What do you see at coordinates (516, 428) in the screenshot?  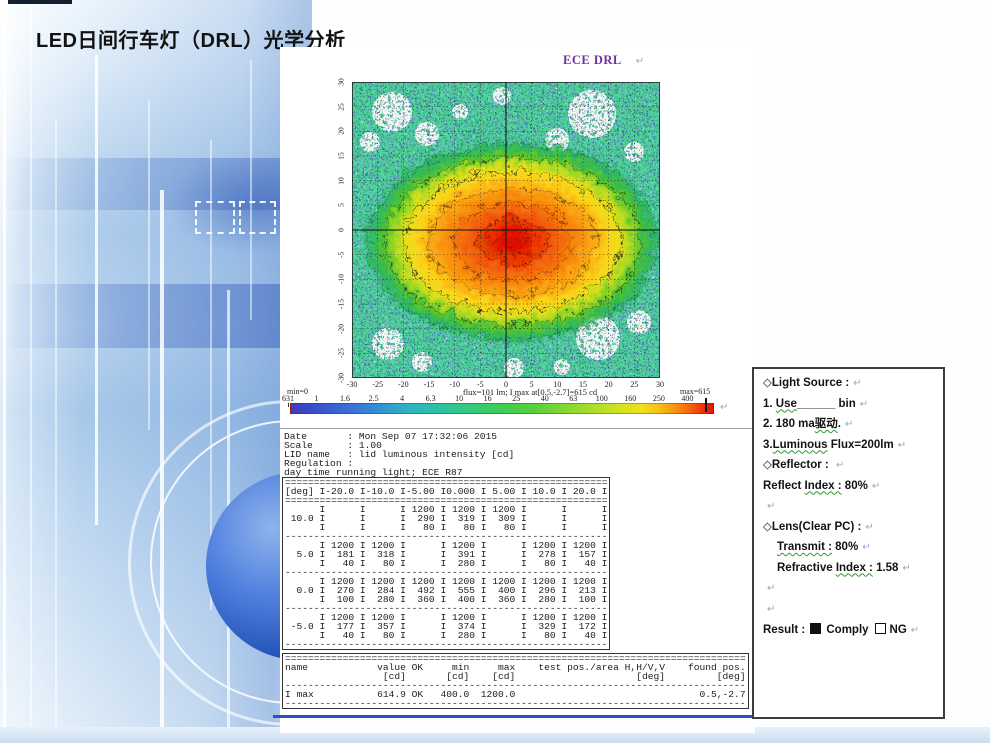 I see `divider-line` at bounding box center [516, 428].